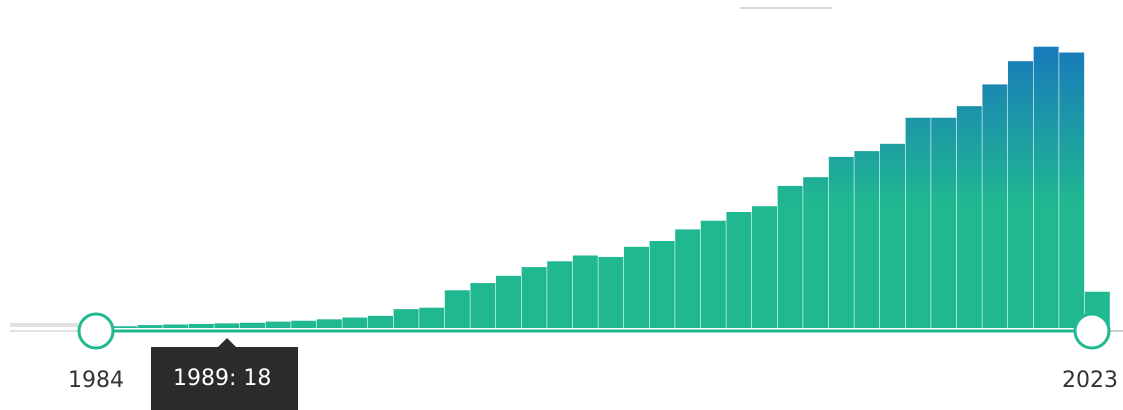 The image size is (1123, 410). I want to click on histogram-bar-1989, so click(252, 325).